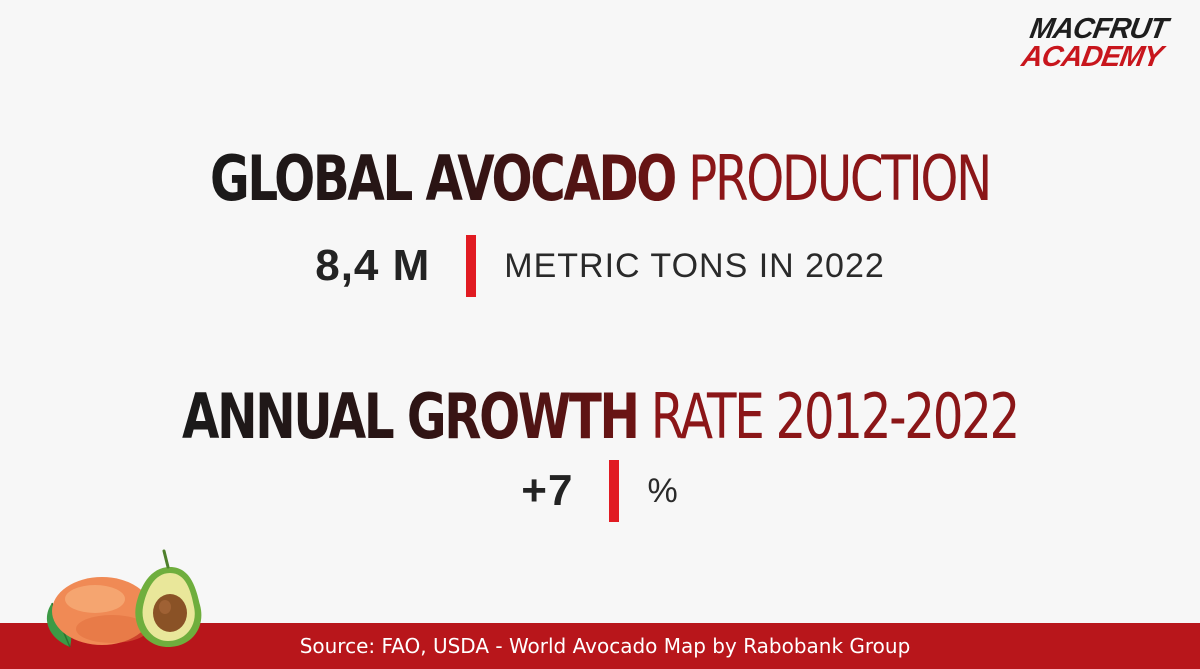 The width and height of the screenshot is (1200, 669). I want to click on headline-1-light: PRODUCTION, so click(840, 178).